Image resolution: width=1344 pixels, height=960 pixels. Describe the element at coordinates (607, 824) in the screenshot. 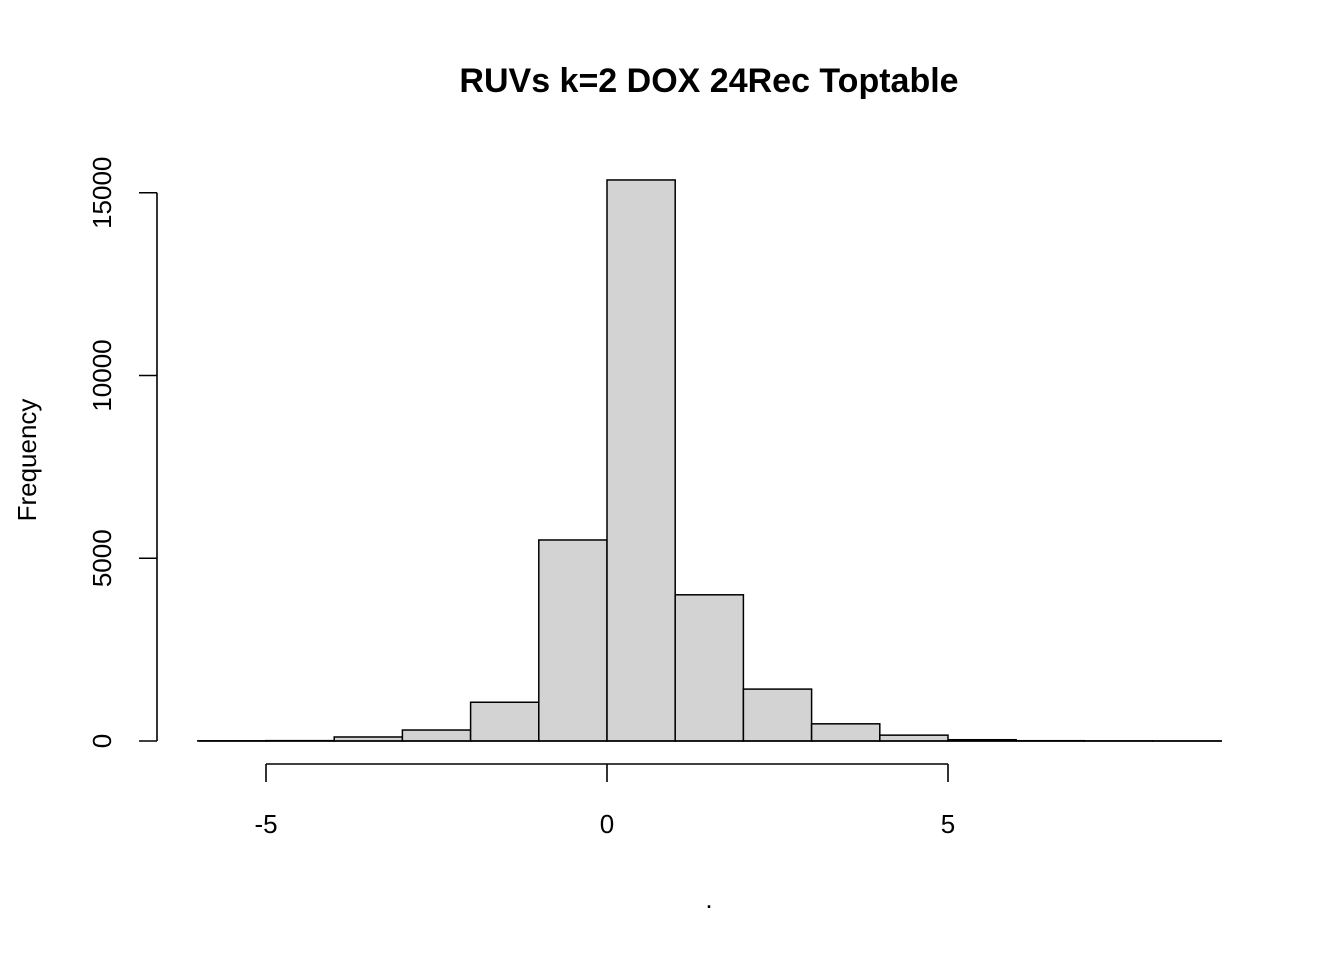

I see `x-tick-label: 0` at that location.